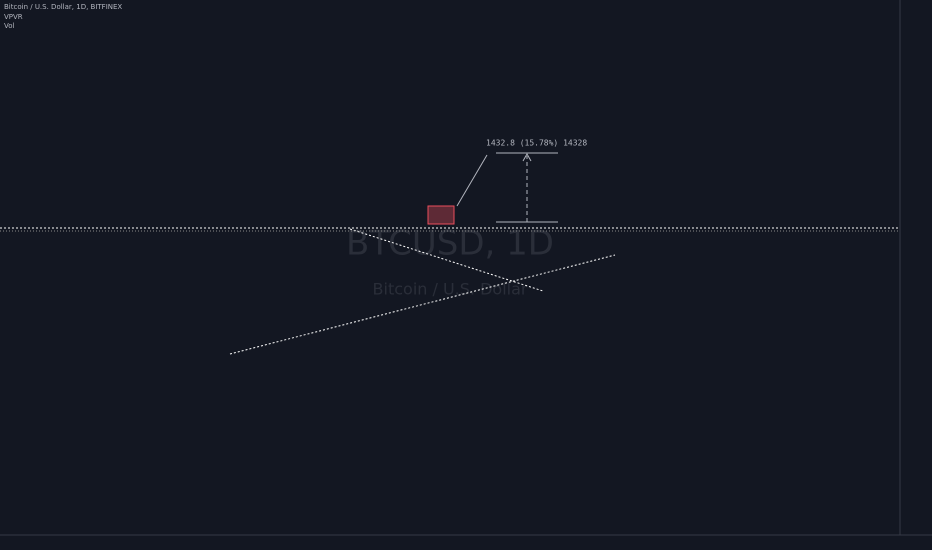 The image size is (932, 550). What do you see at coordinates (536, 143) in the screenshot?
I see `measure-label: 1432.8 (15.78%) 14328` at bounding box center [536, 143].